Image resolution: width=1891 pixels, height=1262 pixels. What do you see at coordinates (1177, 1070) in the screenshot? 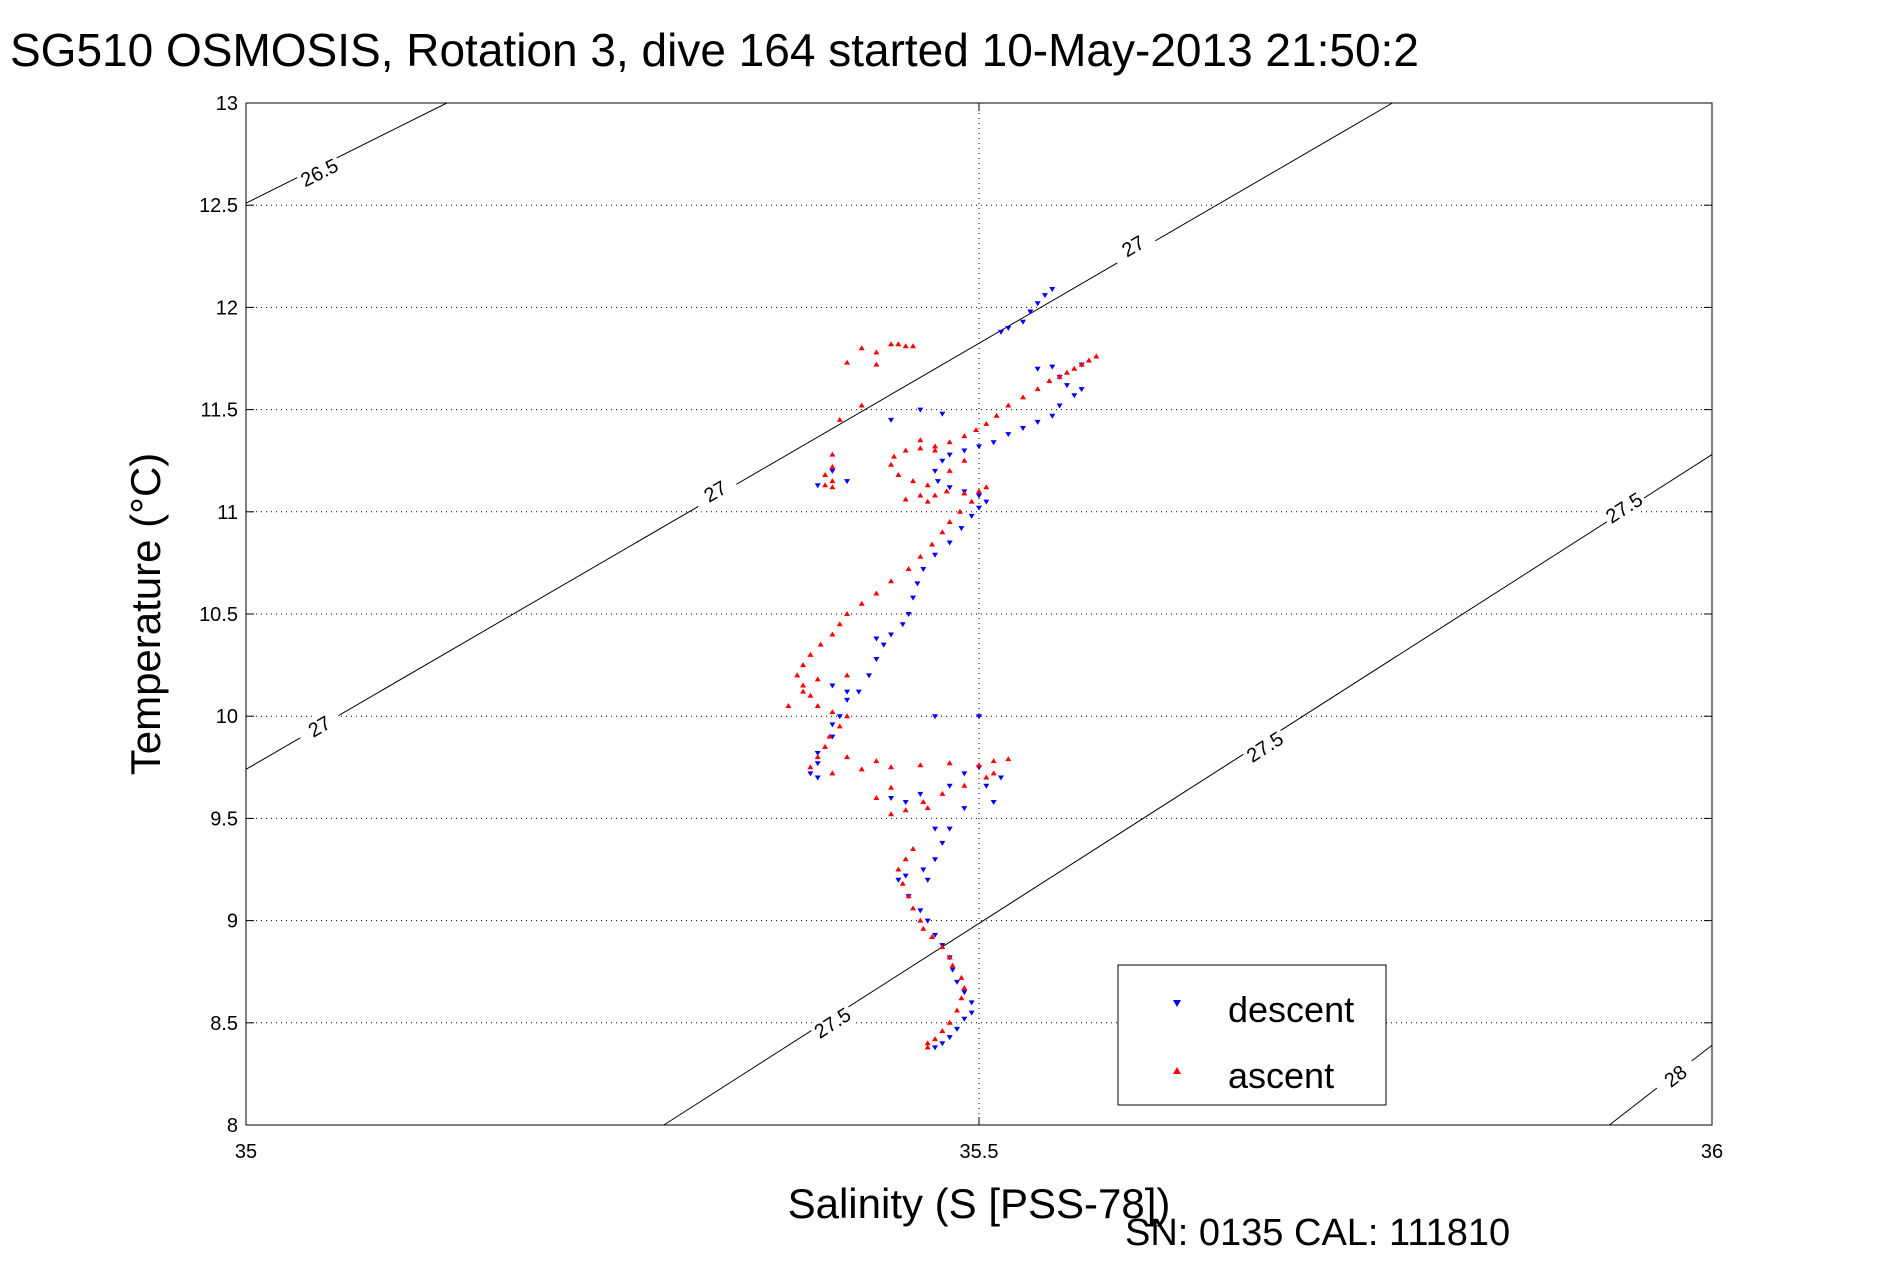
I see `ascent-marker-icon` at bounding box center [1177, 1070].